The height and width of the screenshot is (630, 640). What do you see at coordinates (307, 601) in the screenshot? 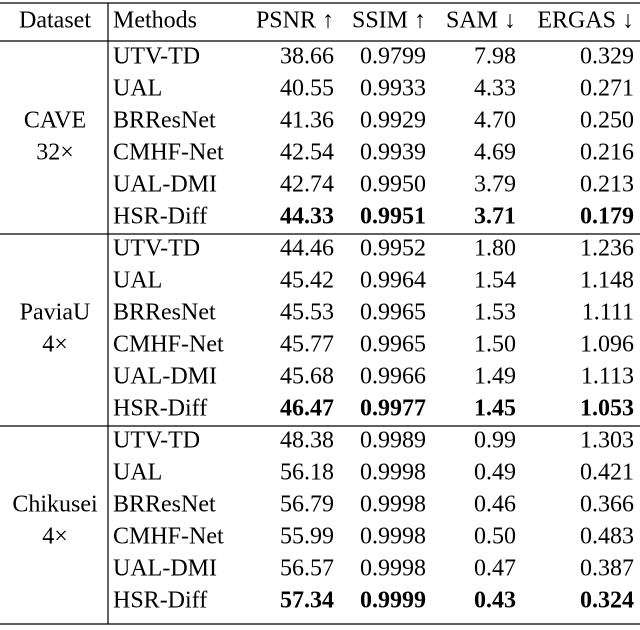
I see `metric-value: 57.34` at bounding box center [307, 601].